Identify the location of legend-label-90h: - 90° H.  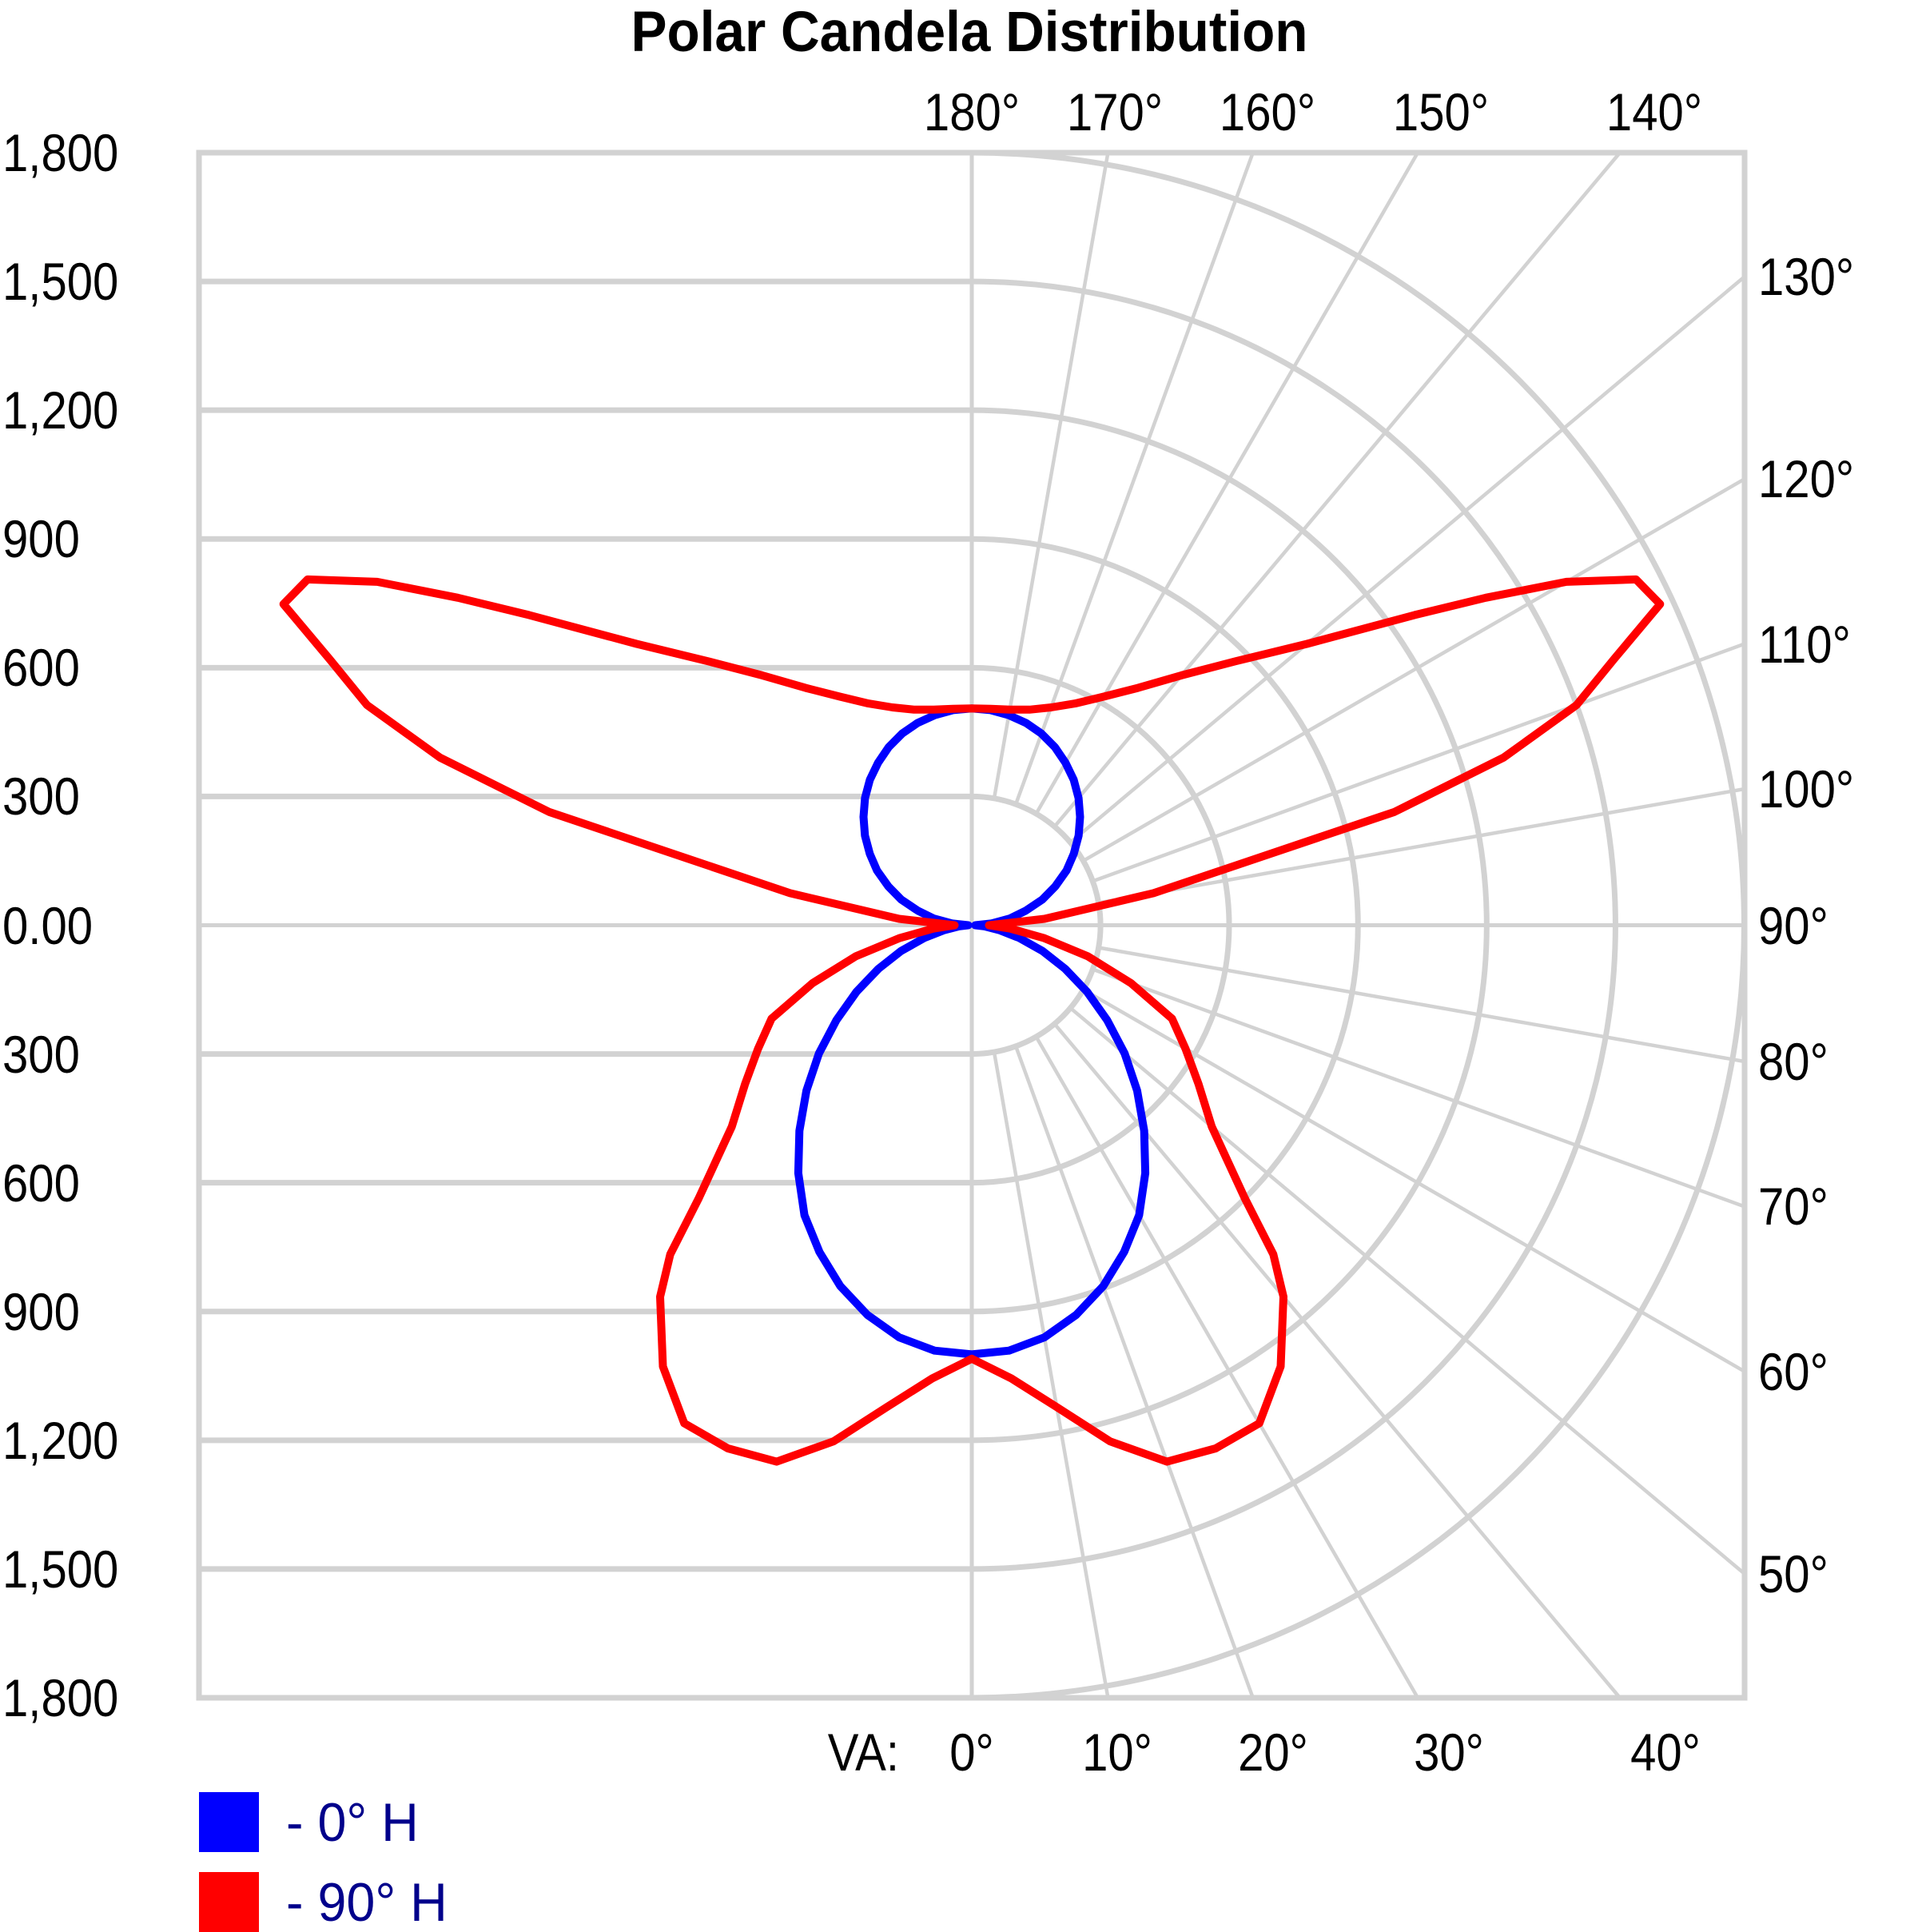
(367, 1901).